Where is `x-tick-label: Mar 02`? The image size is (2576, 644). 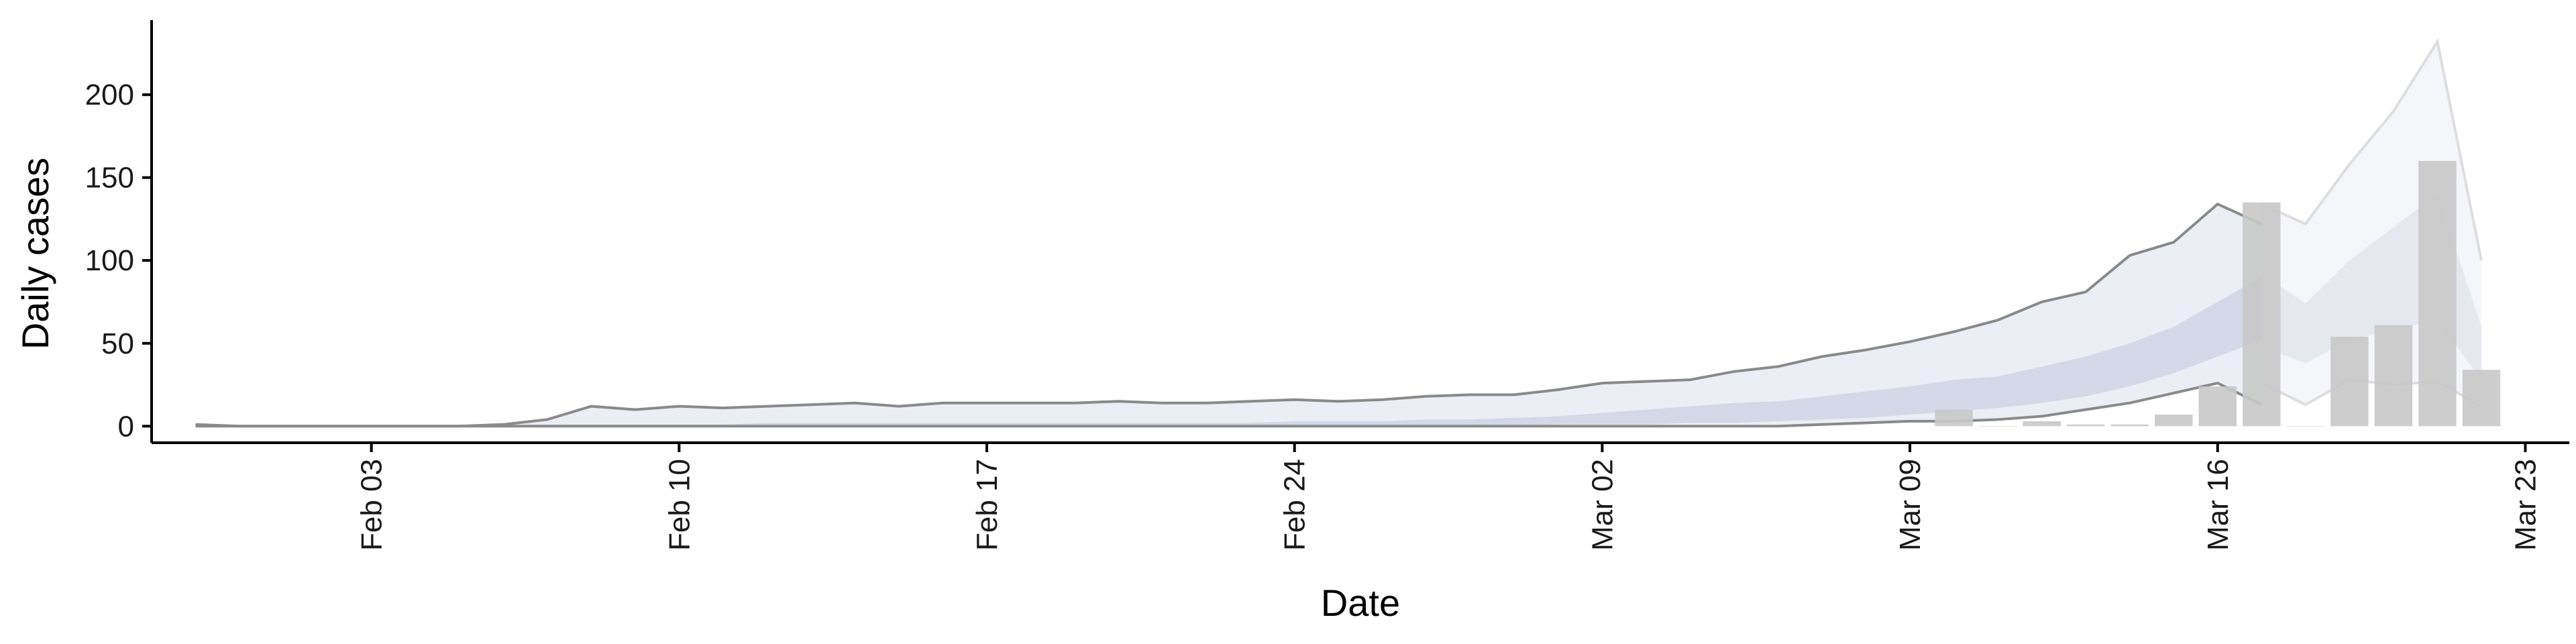
x-tick-label: Mar 02 is located at coordinates (1602, 505).